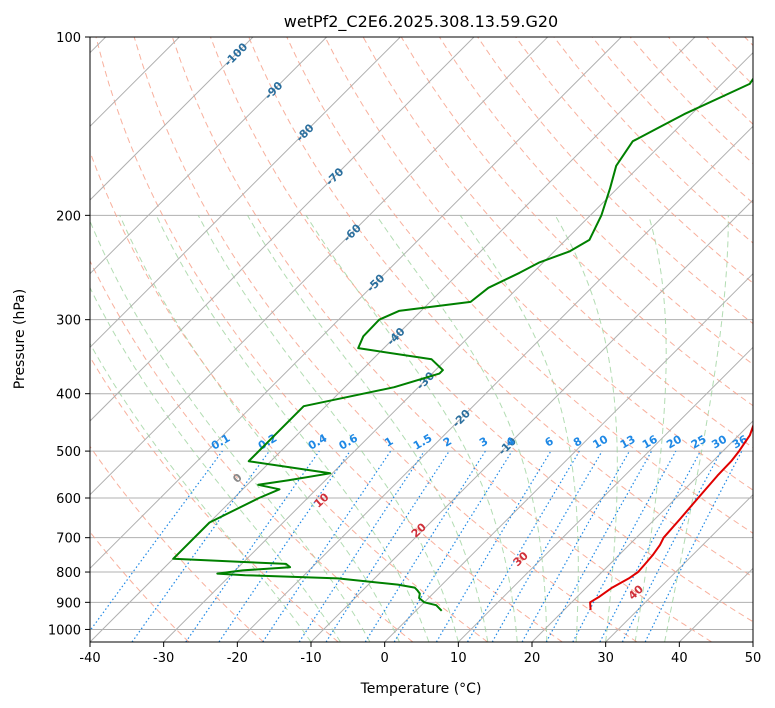 The width and height of the screenshot is (775, 708). What do you see at coordinates (69, 334) in the screenshot?
I see `y-axis-ticks: 100 200 300 400 500 600 700 800 900 1000` at bounding box center [69, 334].